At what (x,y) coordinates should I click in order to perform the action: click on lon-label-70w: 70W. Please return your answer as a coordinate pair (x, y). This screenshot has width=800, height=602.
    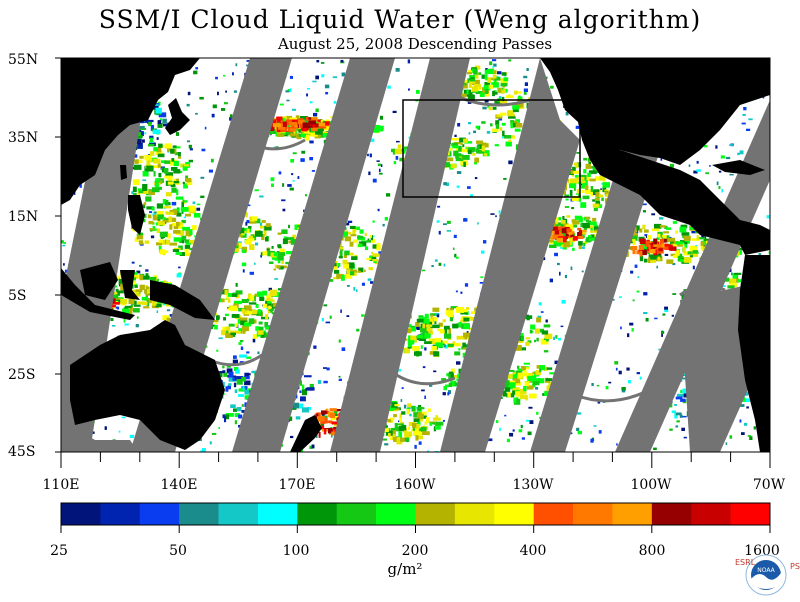
    Looking at the image, I should click on (769, 485).